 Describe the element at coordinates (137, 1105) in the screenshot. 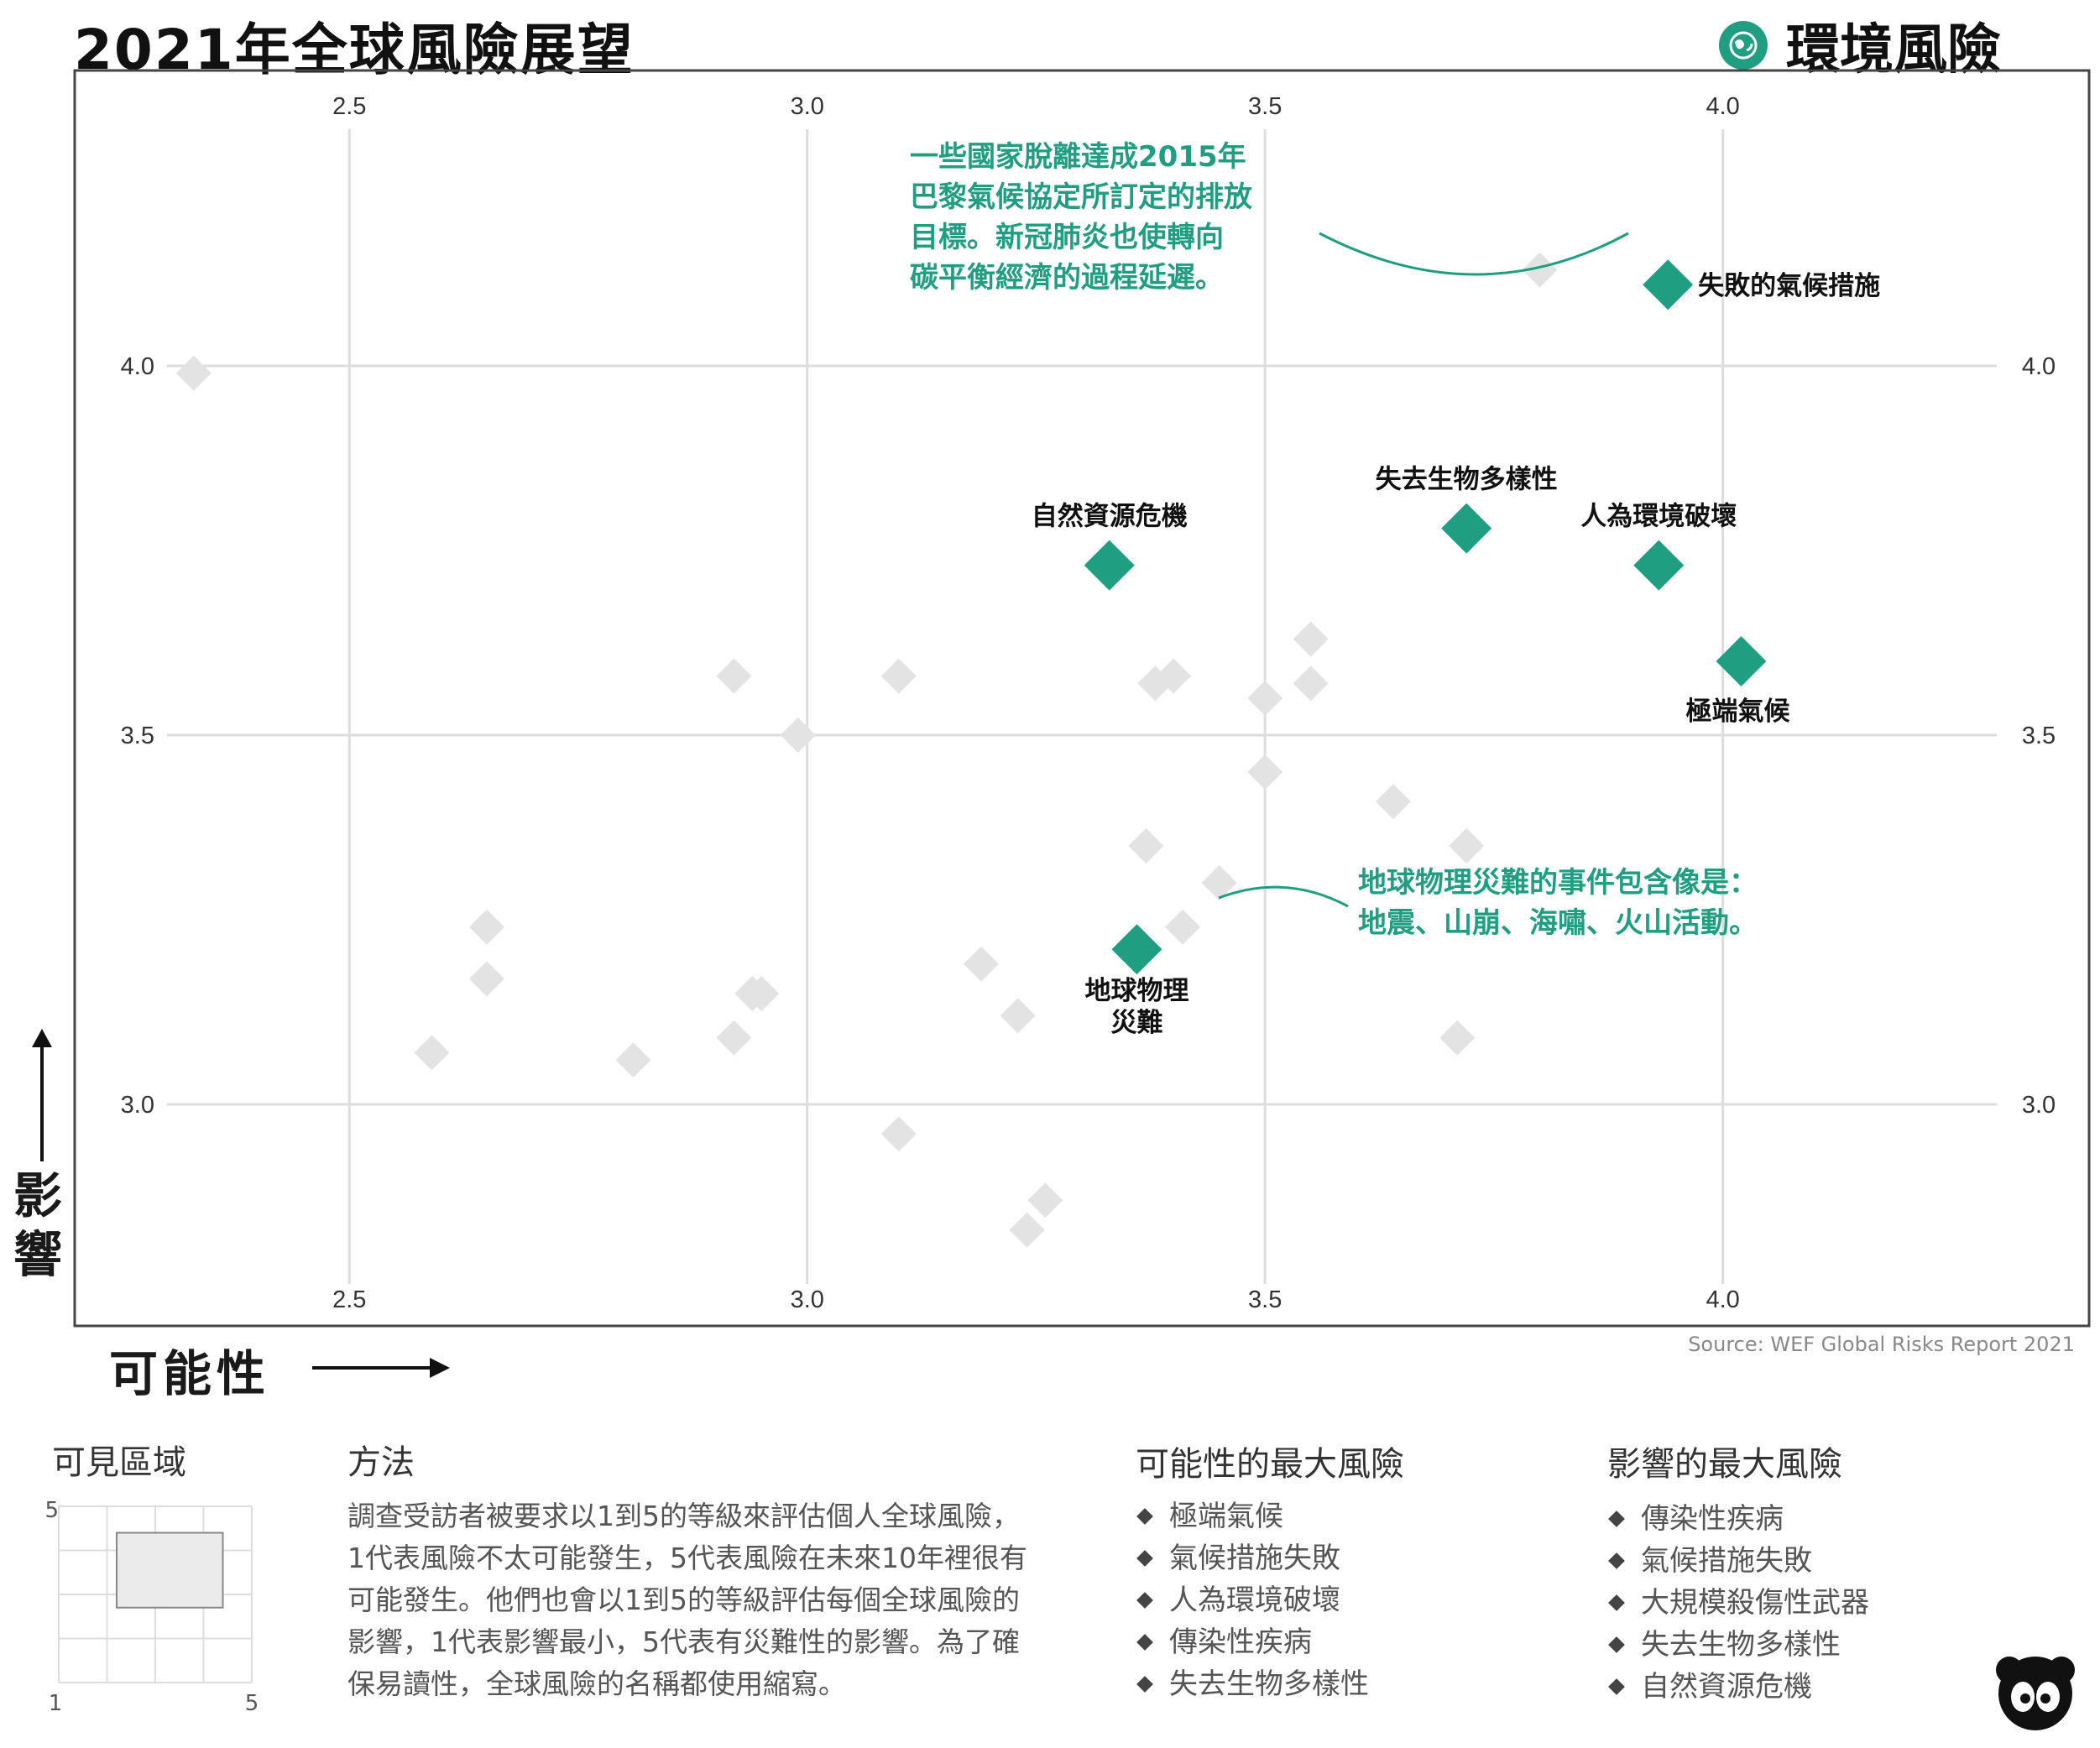

I see `y-tick-label-left: 3.0` at that location.